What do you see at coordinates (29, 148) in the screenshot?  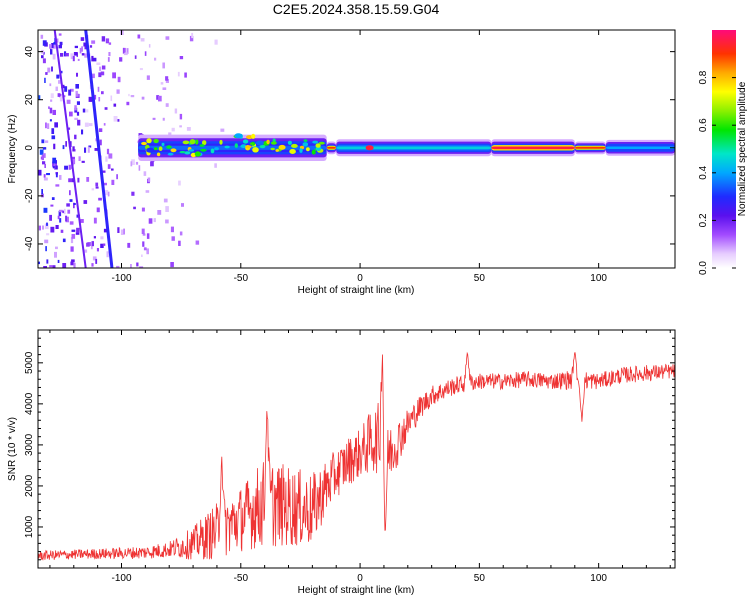 I see `y-tick-label: 0` at bounding box center [29, 148].